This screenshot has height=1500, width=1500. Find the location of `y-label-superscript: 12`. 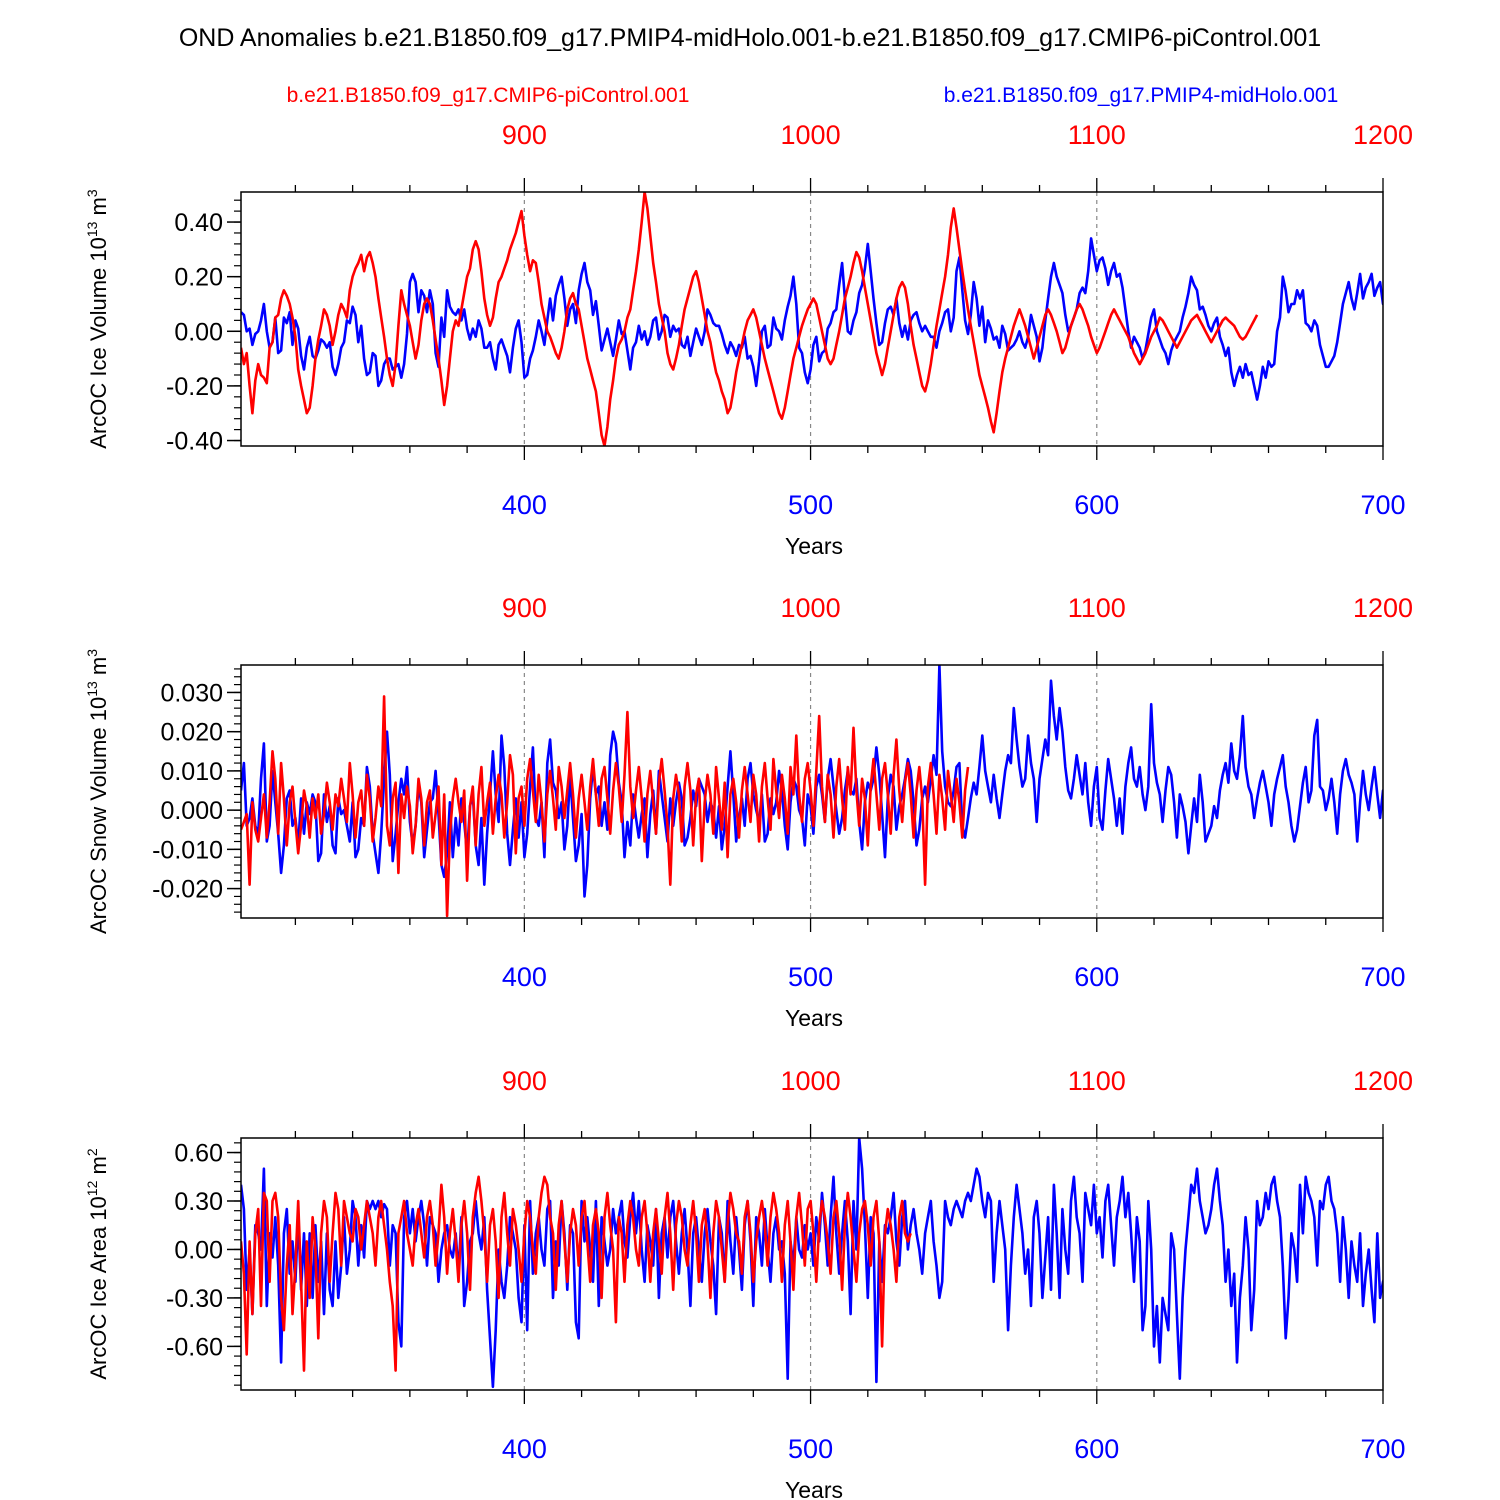

y-label-superscript: 12 is located at coordinates (92, 1188).